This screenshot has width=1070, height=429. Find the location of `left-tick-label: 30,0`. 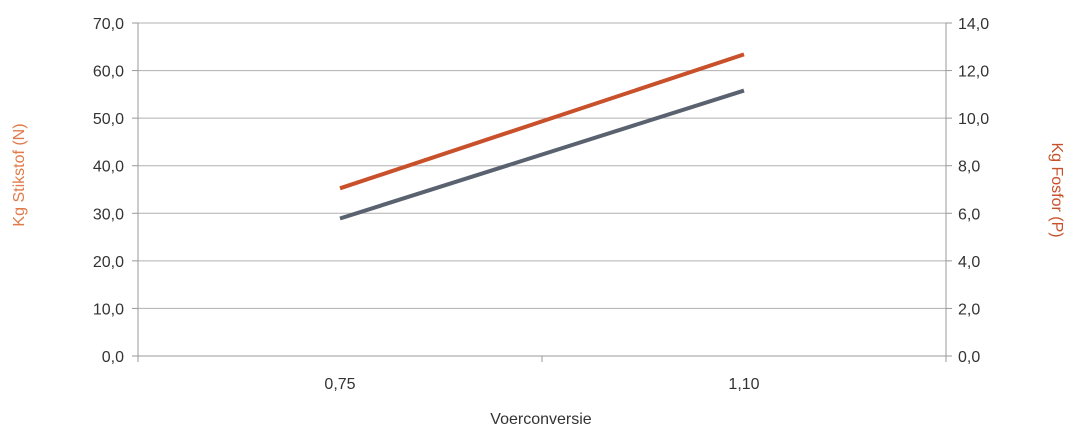

left-tick-label: 30,0 is located at coordinates (108, 214).